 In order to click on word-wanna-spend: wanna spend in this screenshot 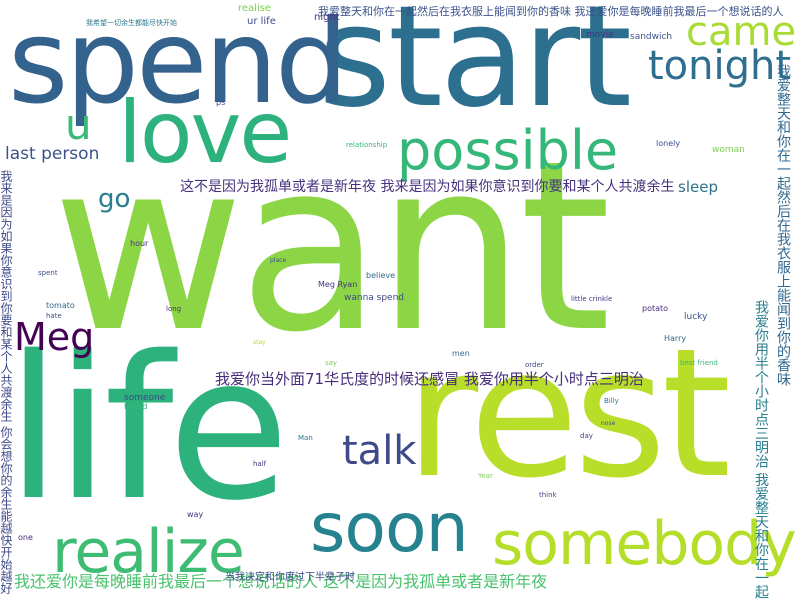, I will do `click(374, 298)`.